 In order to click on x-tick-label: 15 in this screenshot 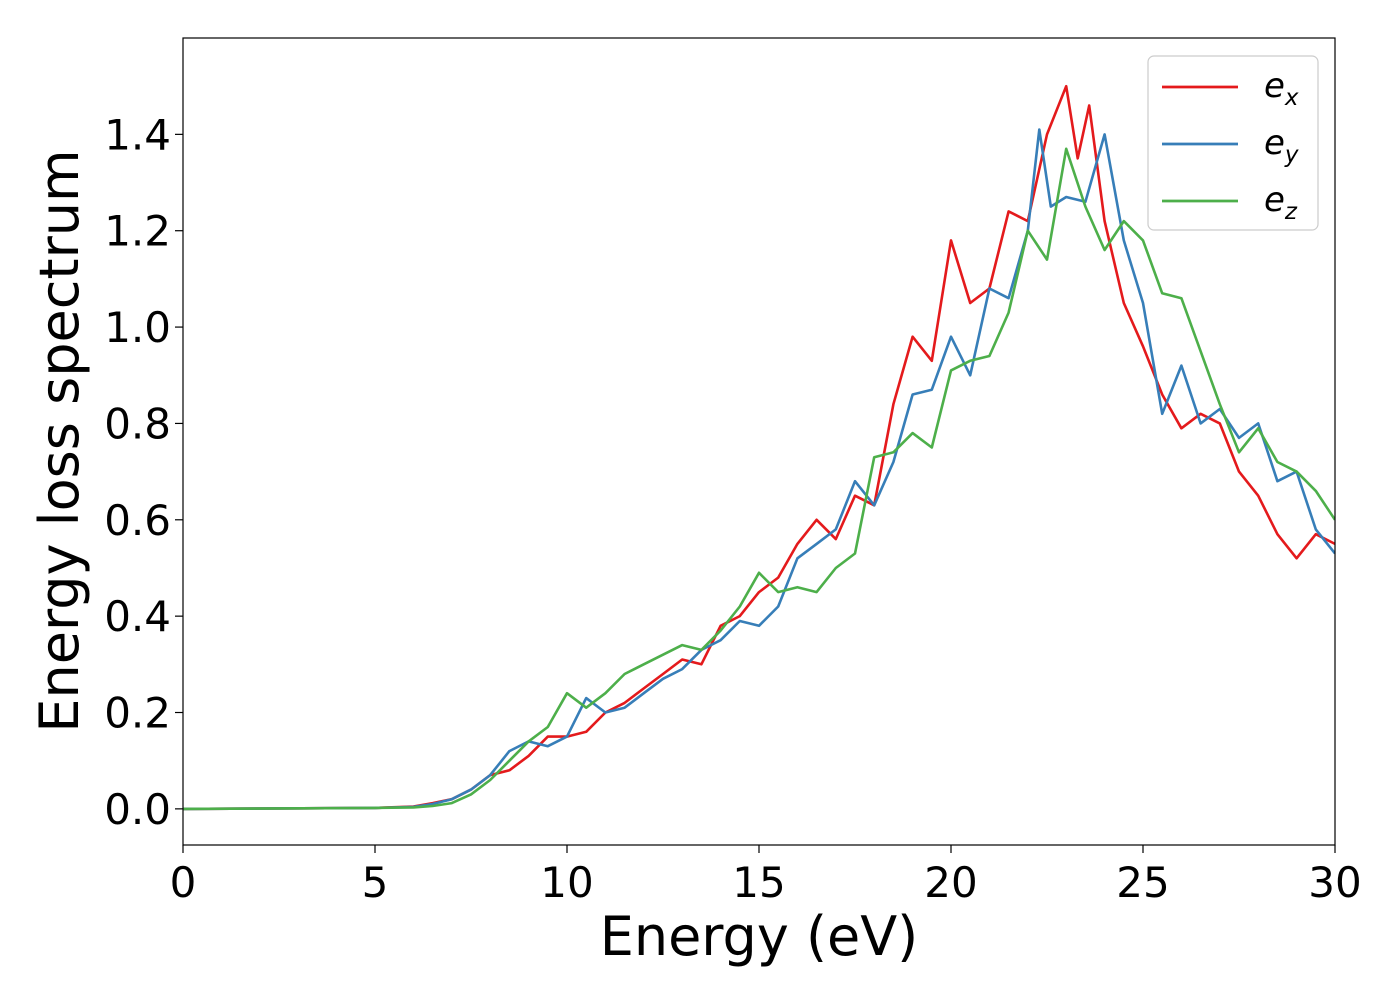, I will do `click(758, 882)`.